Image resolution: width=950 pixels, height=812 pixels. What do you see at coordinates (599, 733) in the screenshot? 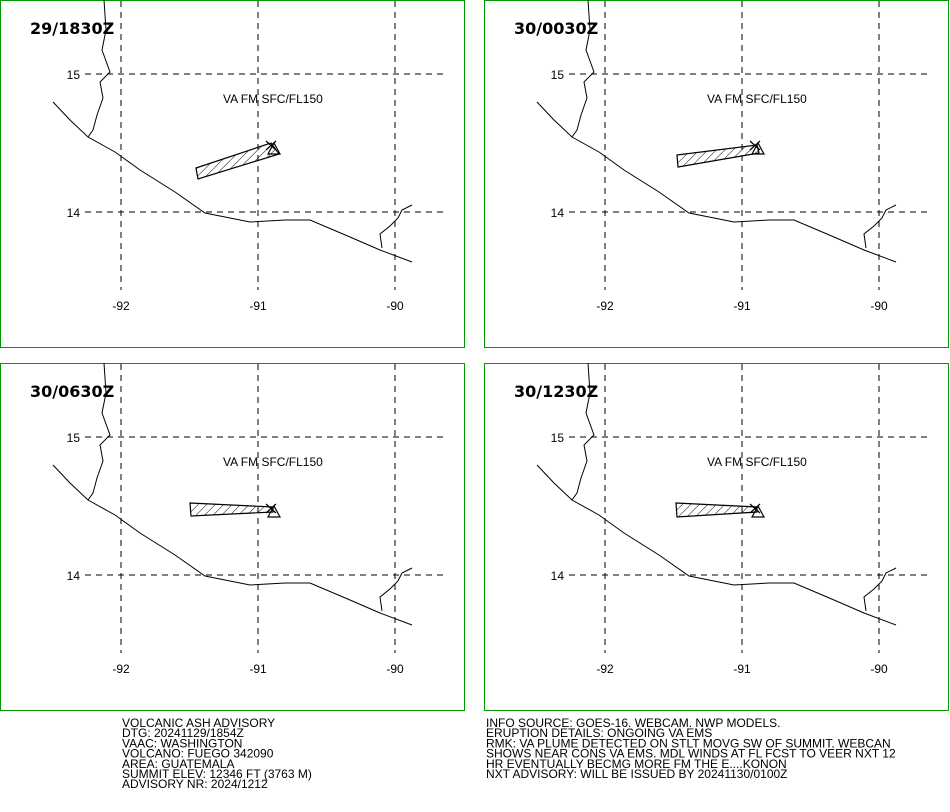
I see `advisory-line: ERUPTION DETAILS: ONGOING VA EMS` at bounding box center [599, 733].